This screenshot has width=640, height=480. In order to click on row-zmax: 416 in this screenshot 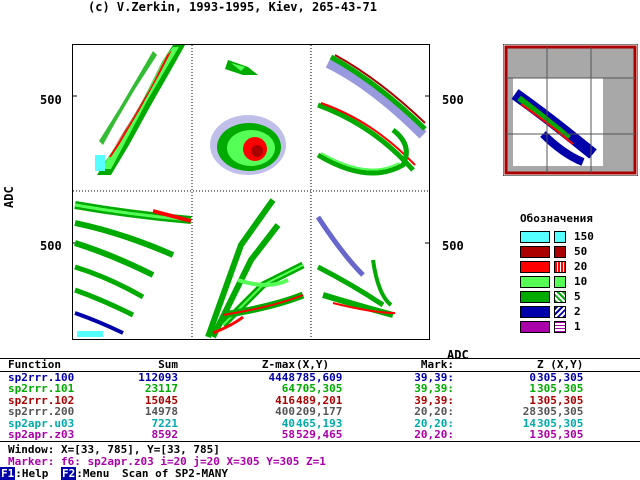, I will do `click(285, 400)`.